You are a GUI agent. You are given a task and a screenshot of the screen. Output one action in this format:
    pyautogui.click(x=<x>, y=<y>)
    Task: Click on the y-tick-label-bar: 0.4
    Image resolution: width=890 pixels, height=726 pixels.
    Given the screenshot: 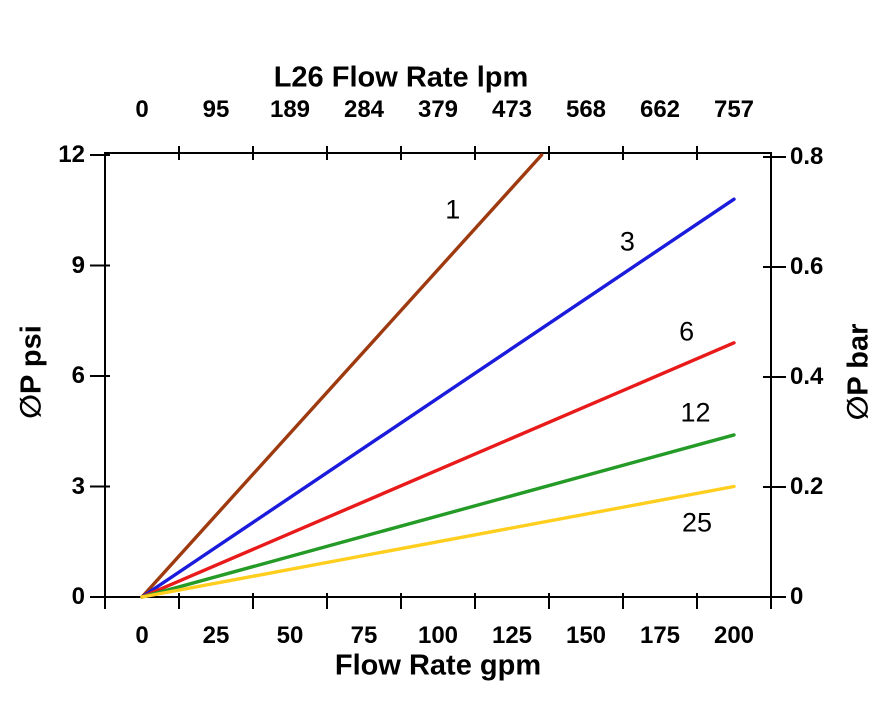 What is the action you would take?
    pyautogui.click(x=807, y=376)
    